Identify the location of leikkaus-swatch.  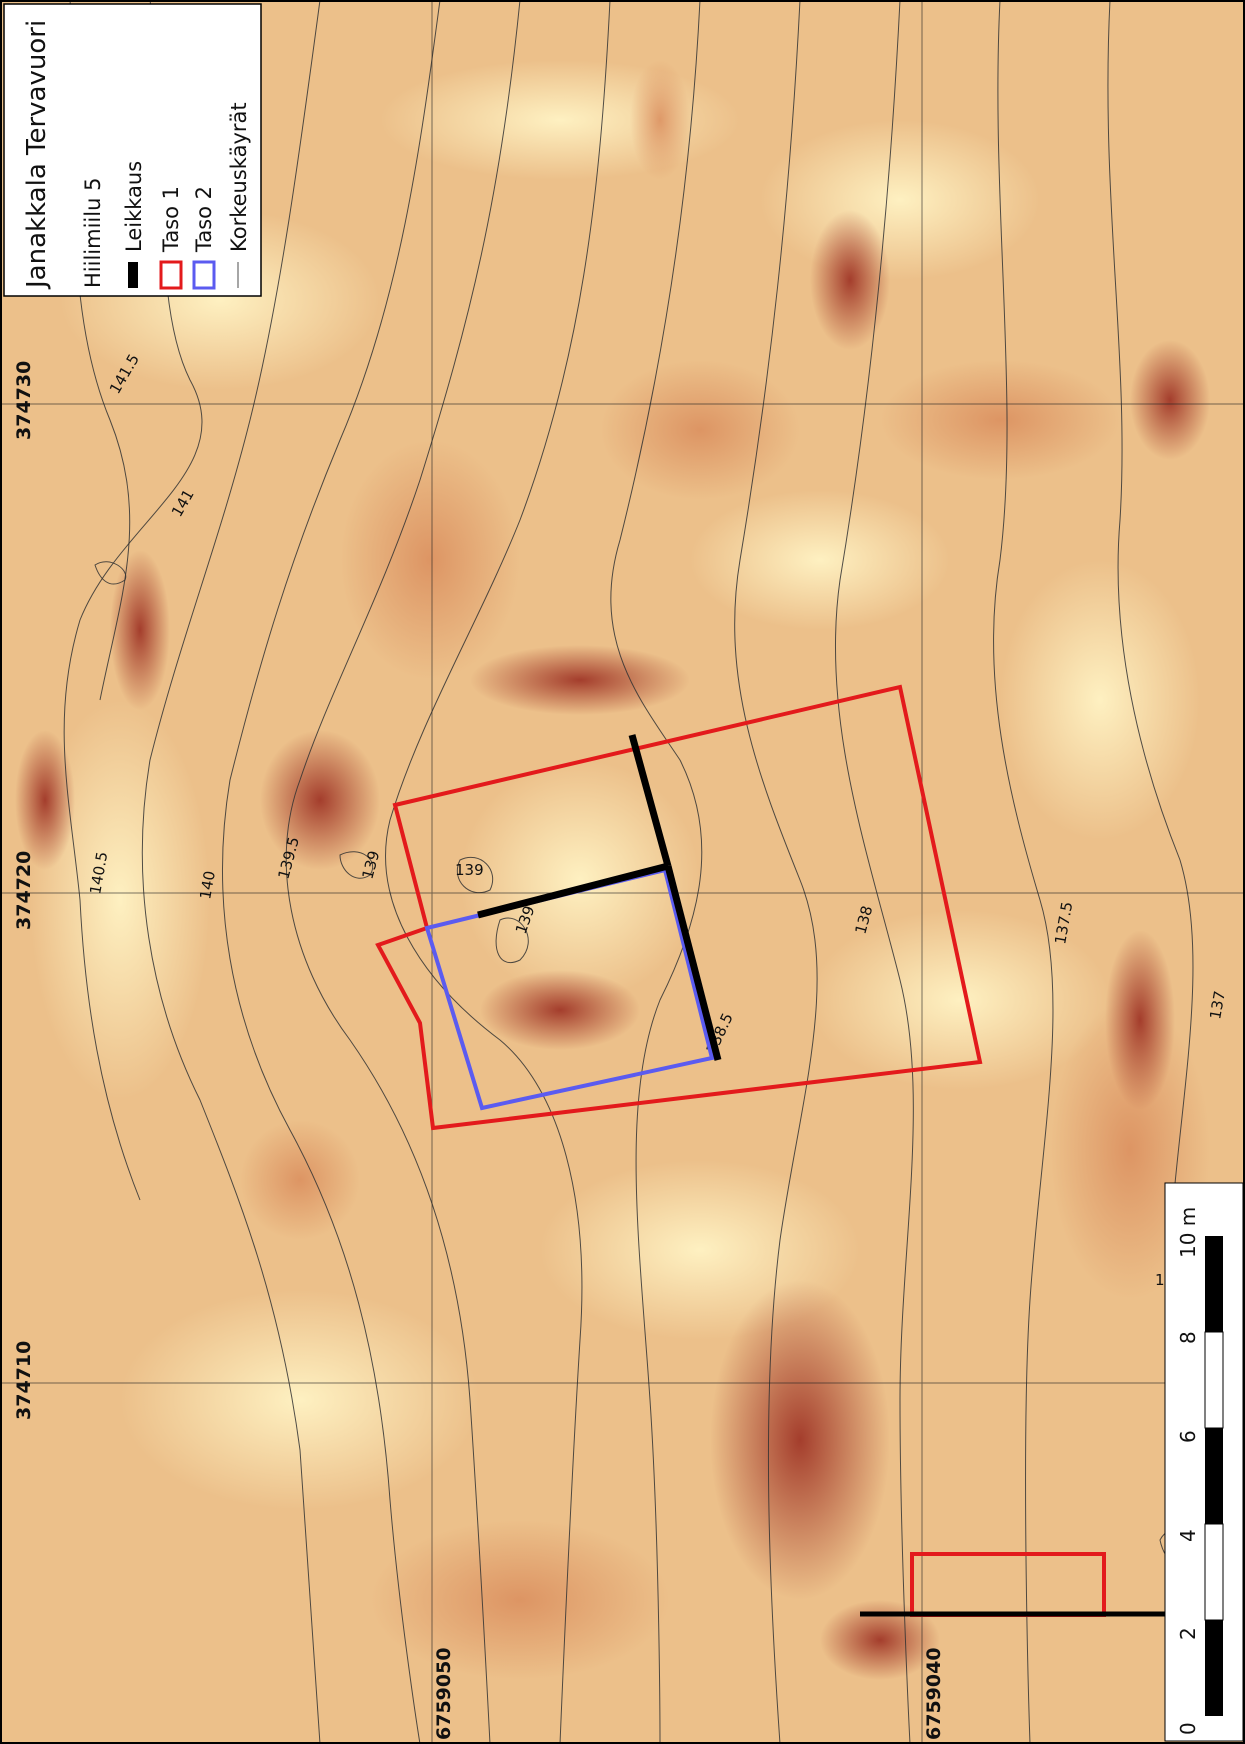
(133, 275).